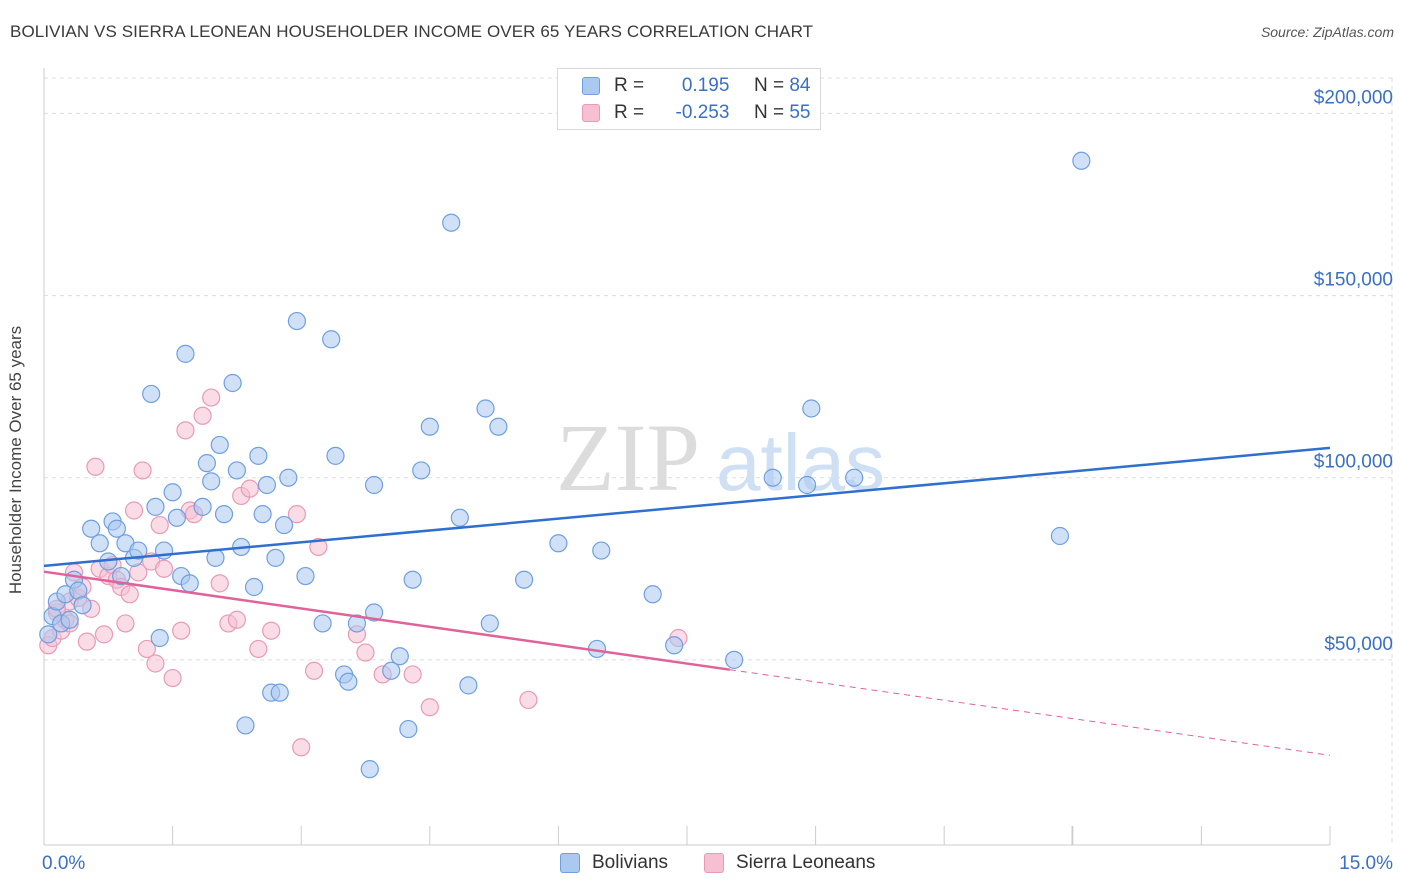 This screenshot has width=1406, height=892. I want to click on bottom-legend-swatch-blue, so click(570, 863).